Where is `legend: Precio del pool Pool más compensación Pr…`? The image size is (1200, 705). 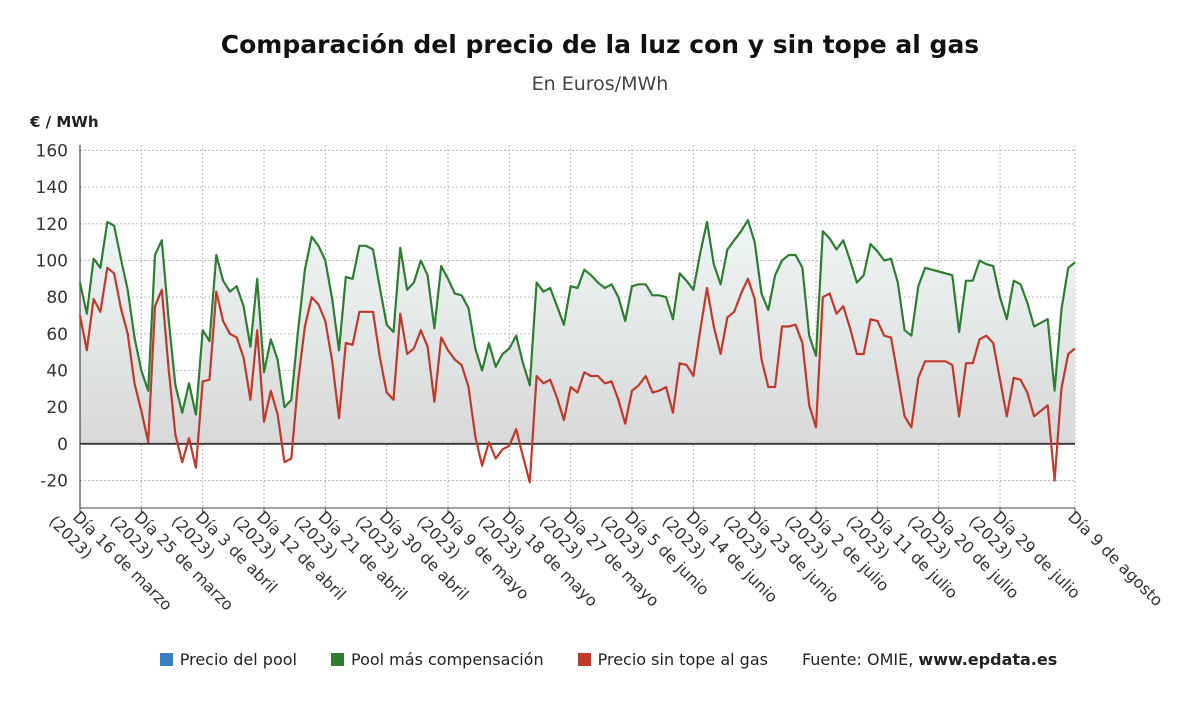 legend: Precio del pool Pool más compensación Pr… is located at coordinates (600, 659).